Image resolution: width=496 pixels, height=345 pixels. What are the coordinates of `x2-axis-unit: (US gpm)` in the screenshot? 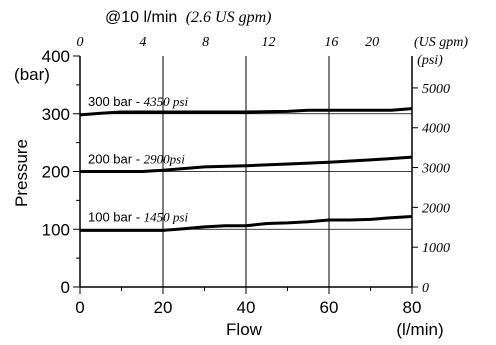 It's located at (441, 42).